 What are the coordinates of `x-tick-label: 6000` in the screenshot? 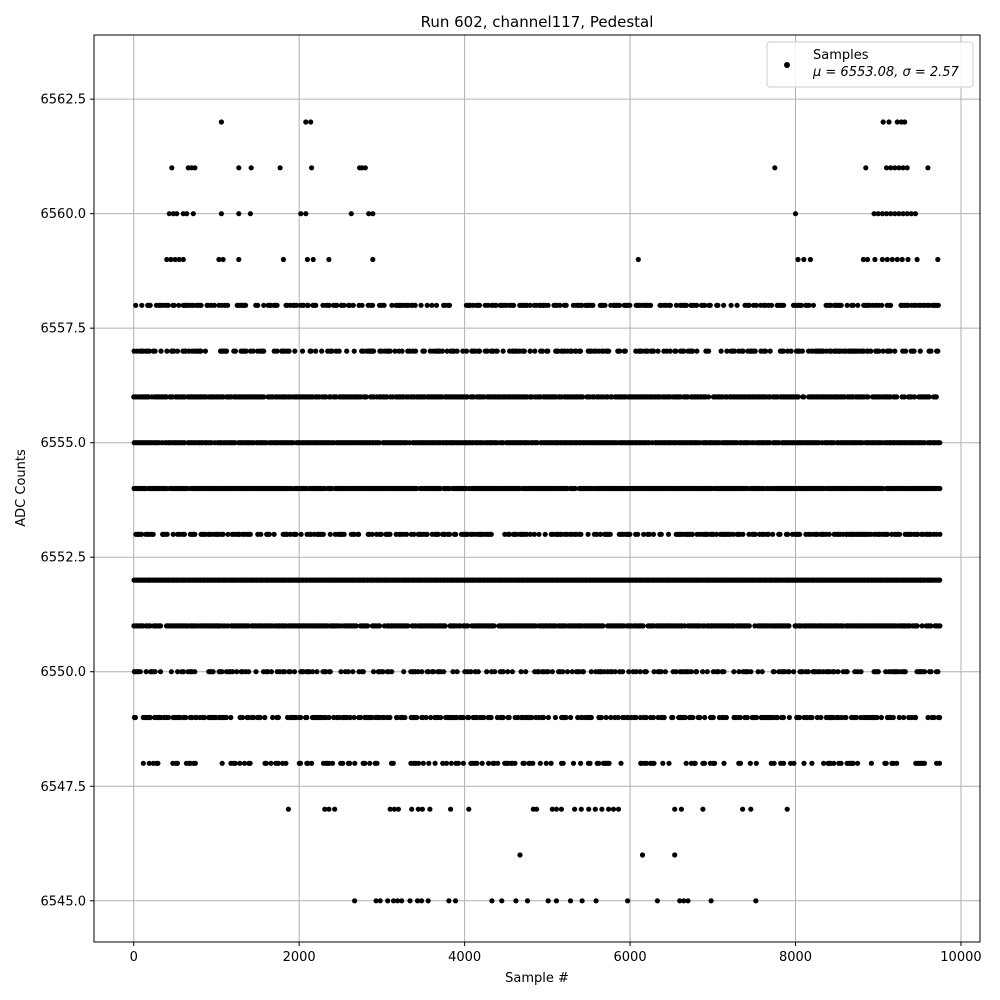 It's located at (630, 957).